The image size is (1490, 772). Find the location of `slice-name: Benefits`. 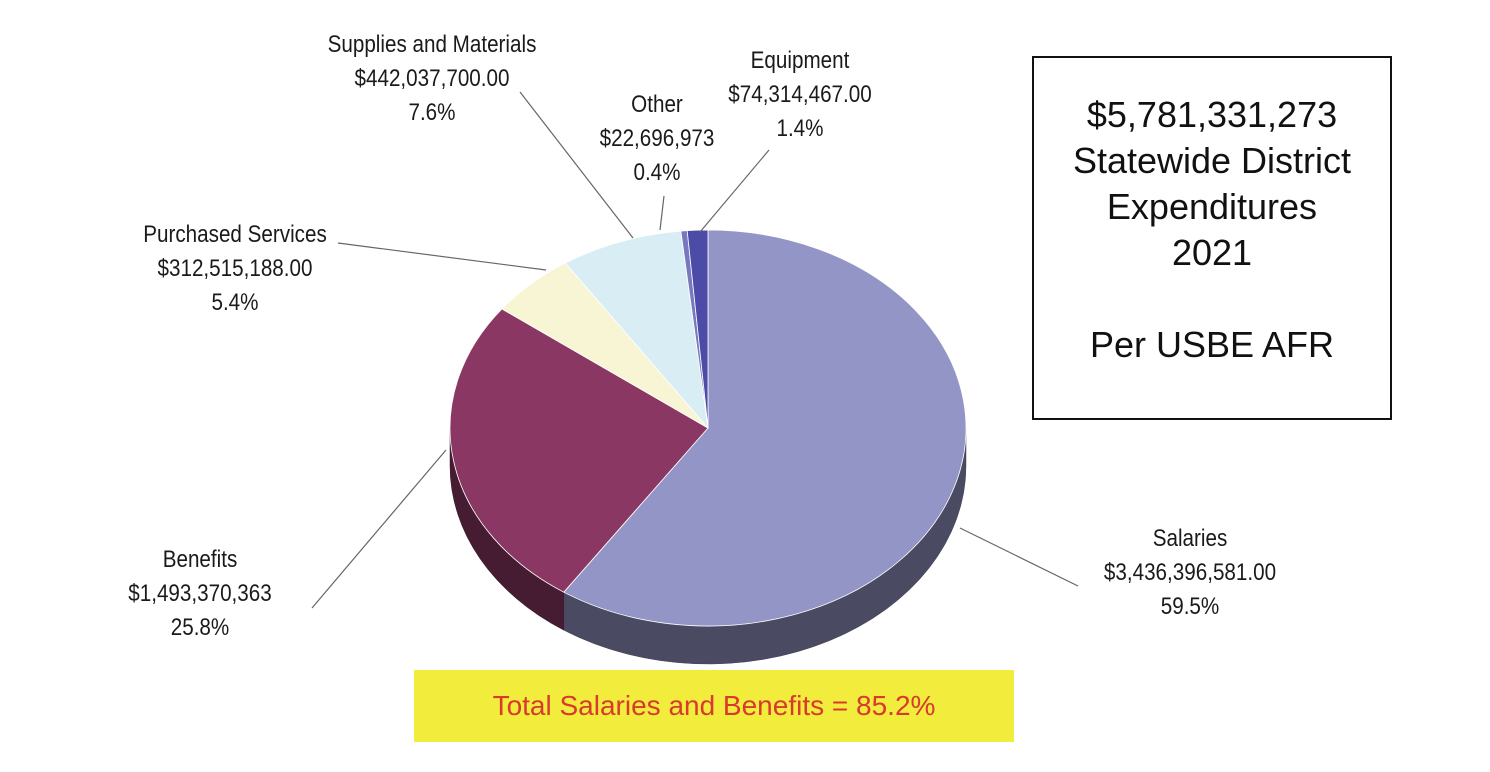

slice-name: Benefits is located at coordinates (200, 559).